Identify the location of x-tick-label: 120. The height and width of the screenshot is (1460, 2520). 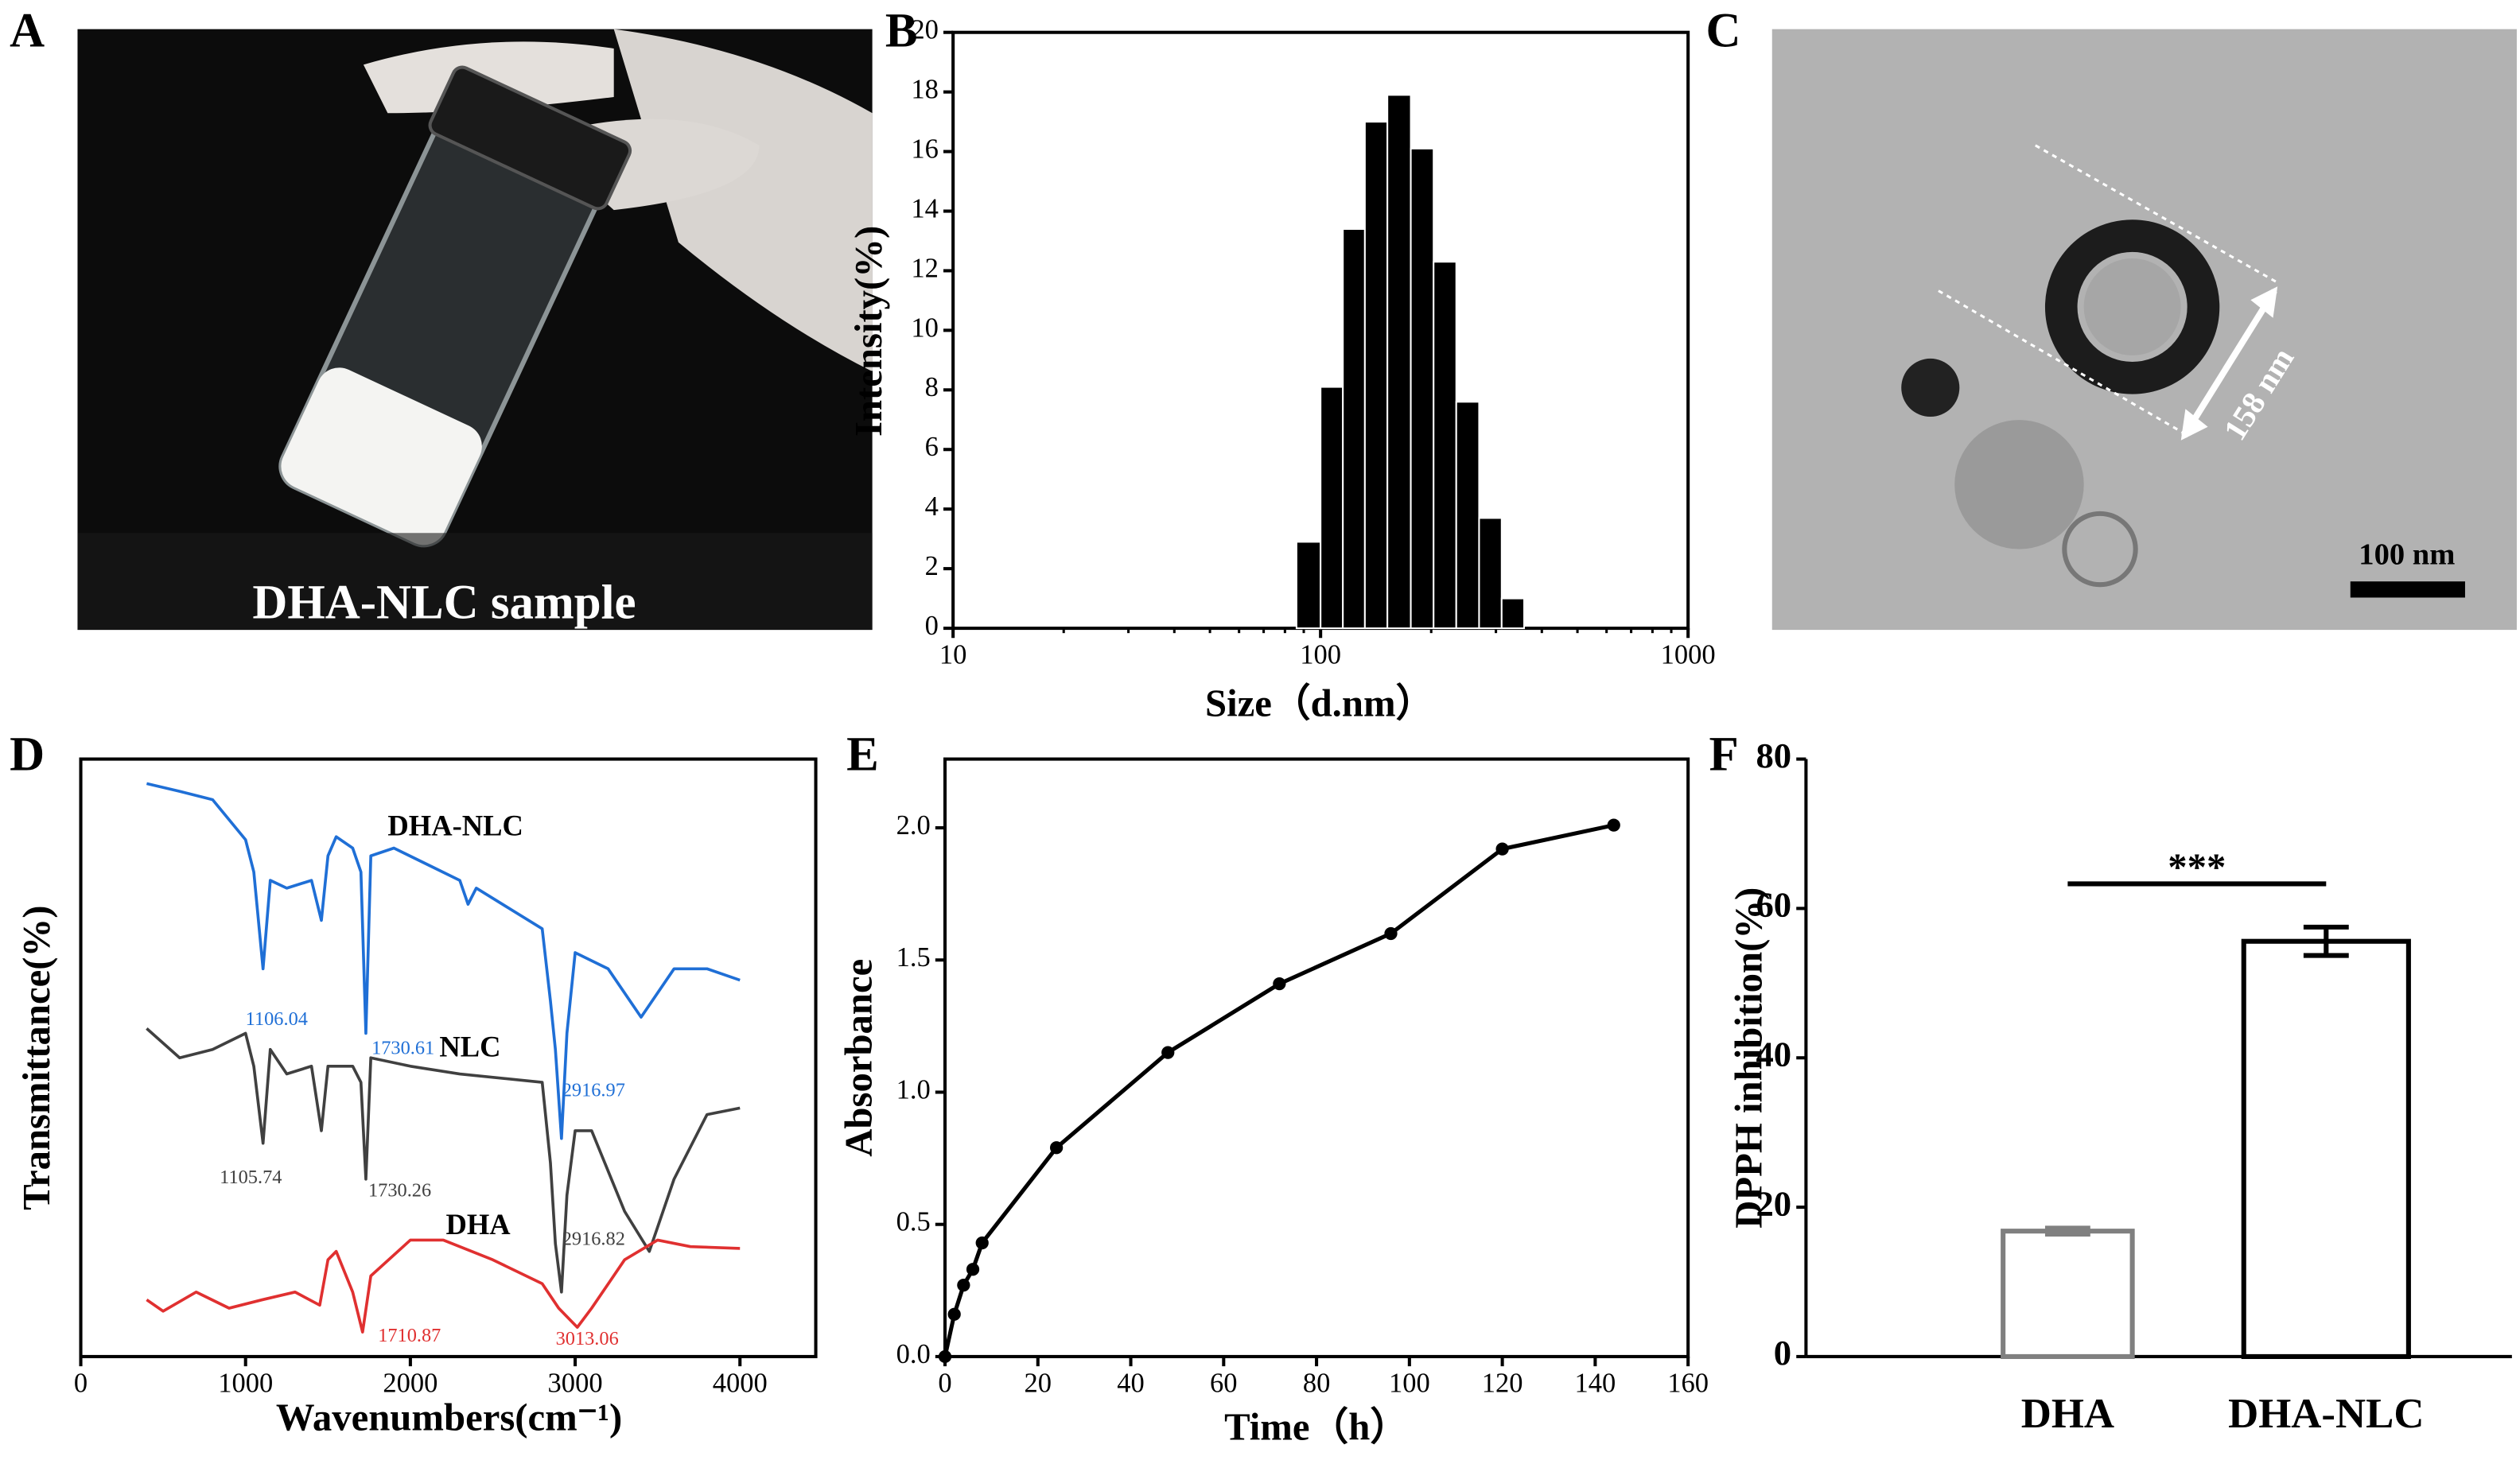
(1502, 1383).